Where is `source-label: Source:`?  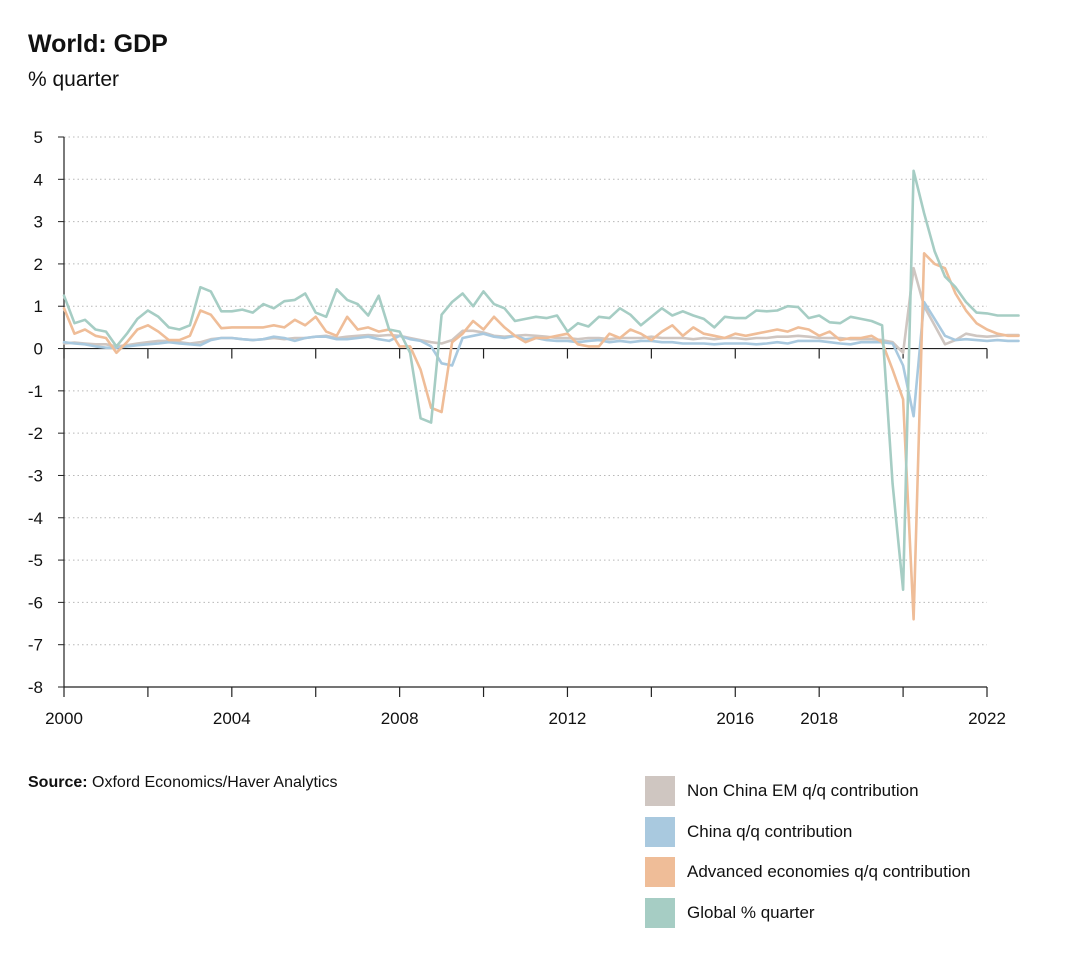
source-label: Source: is located at coordinates (58, 782).